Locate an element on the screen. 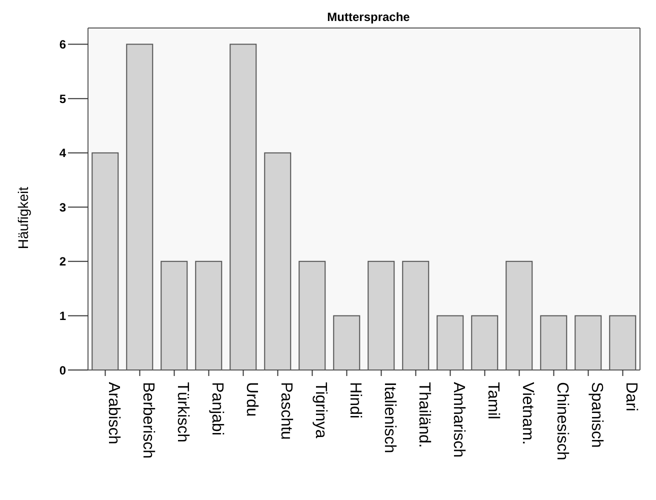  x-tick-label: Hindi is located at coordinates (355, 400).